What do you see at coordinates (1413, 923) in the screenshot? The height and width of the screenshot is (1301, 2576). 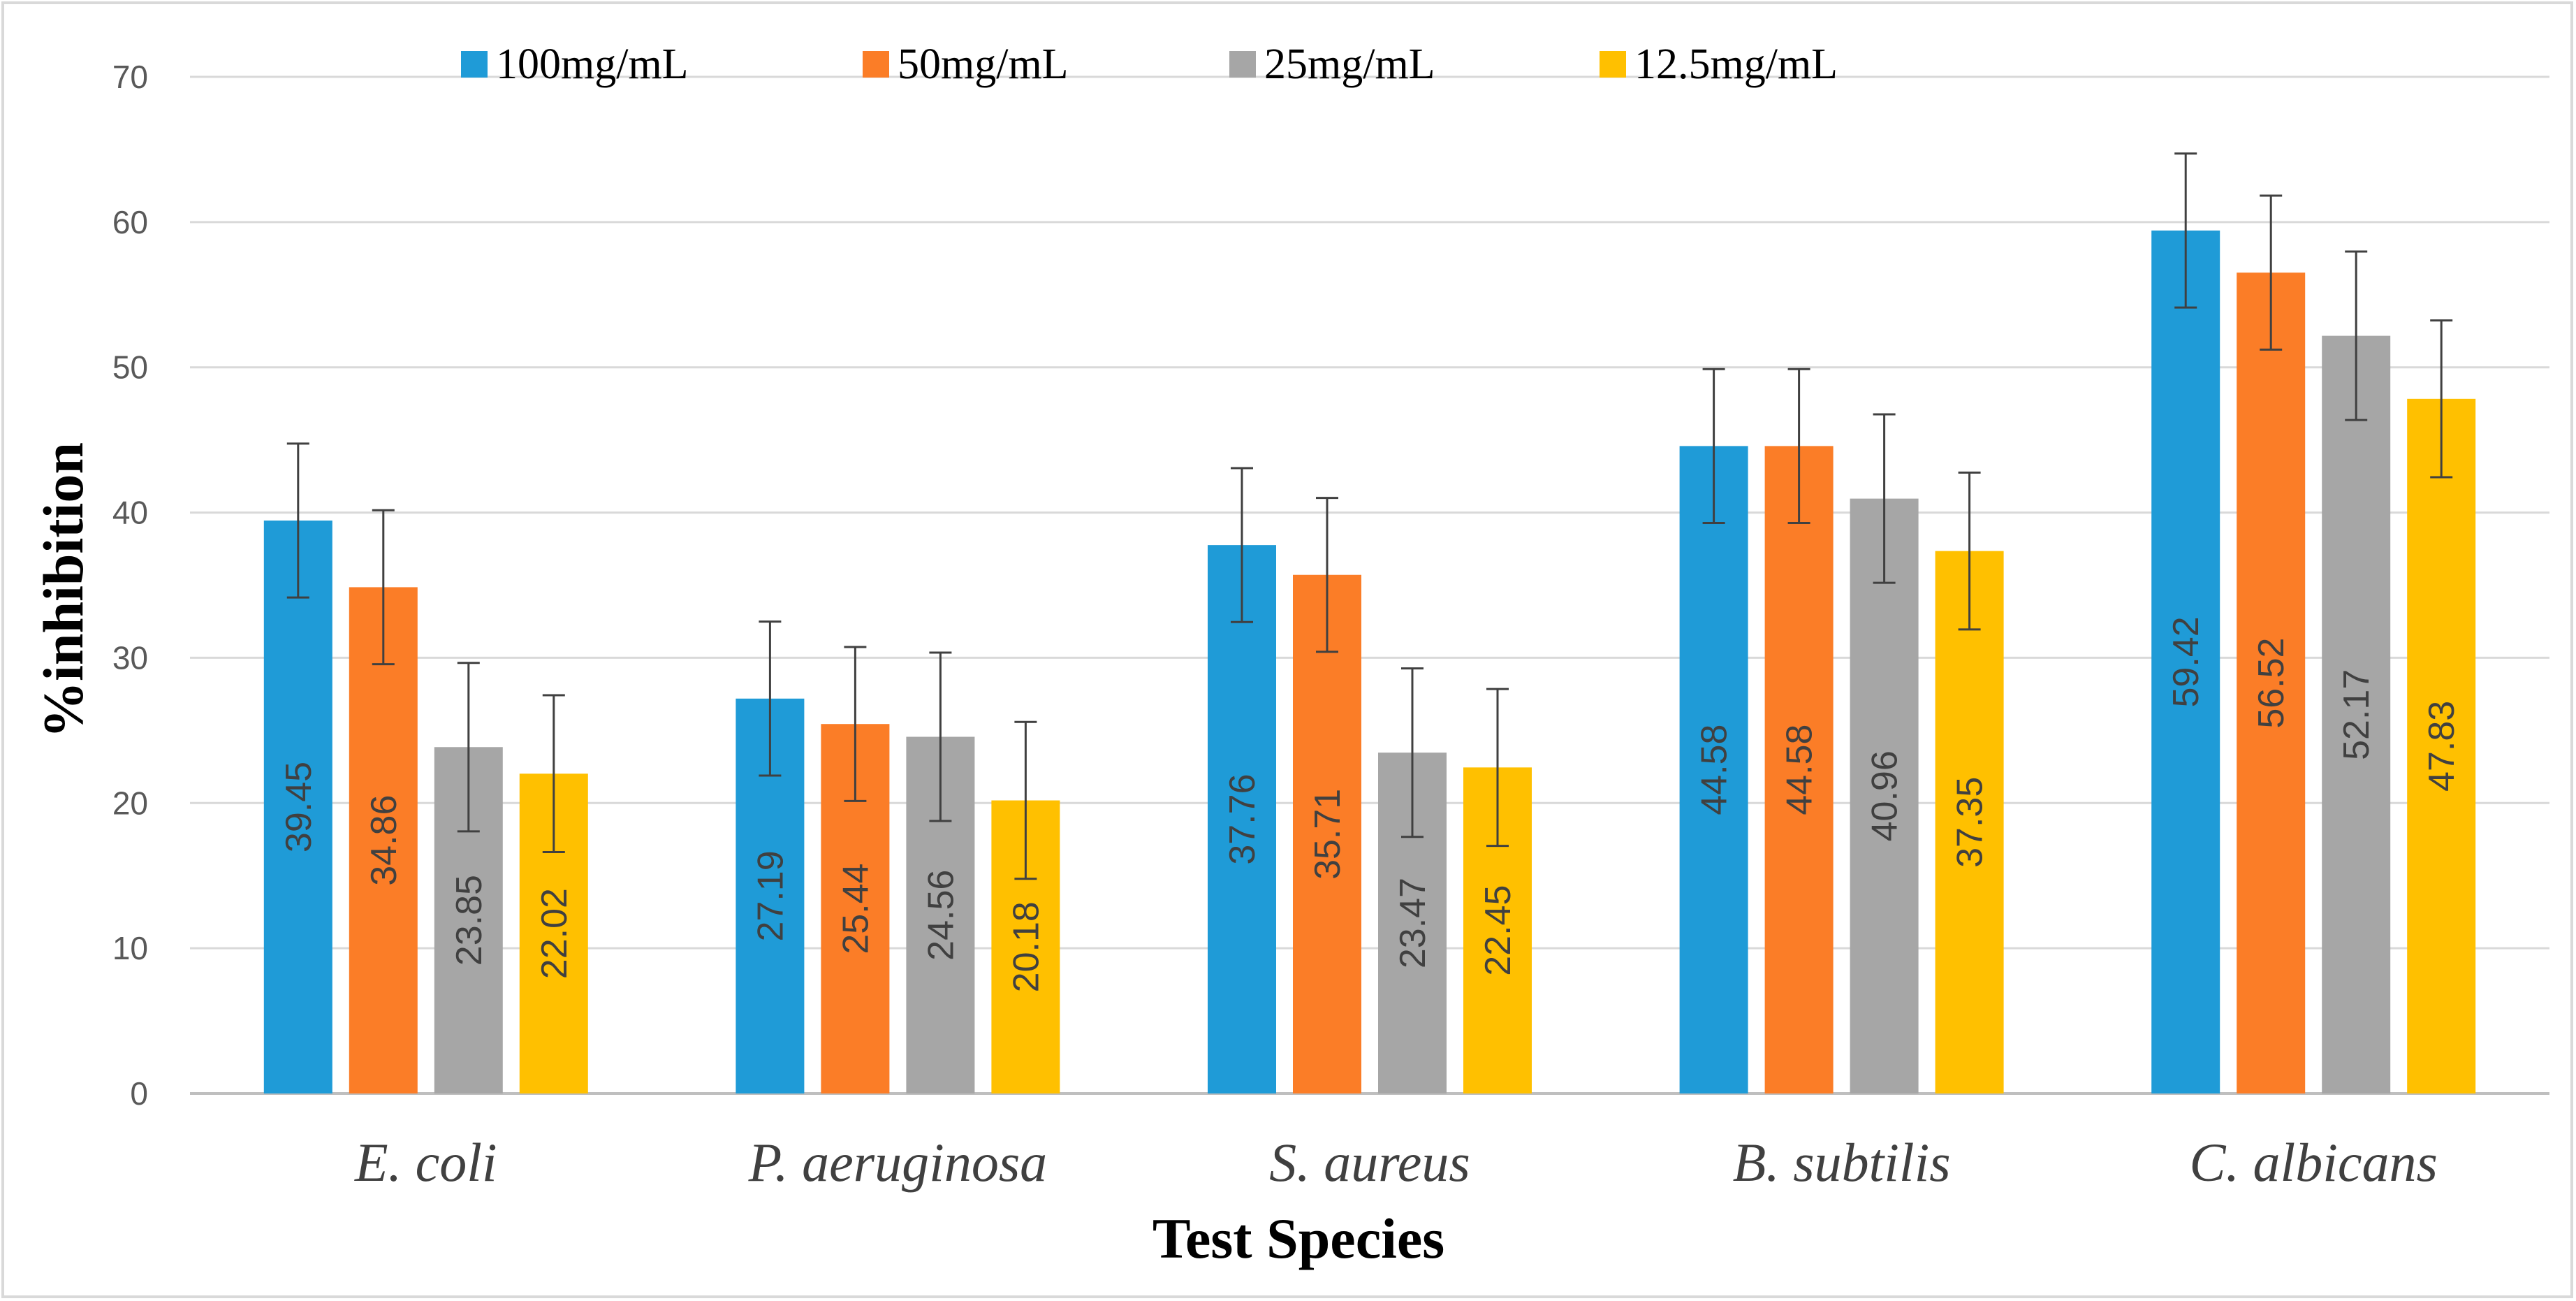 I see `data-label: 23.47` at bounding box center [1413, 923].